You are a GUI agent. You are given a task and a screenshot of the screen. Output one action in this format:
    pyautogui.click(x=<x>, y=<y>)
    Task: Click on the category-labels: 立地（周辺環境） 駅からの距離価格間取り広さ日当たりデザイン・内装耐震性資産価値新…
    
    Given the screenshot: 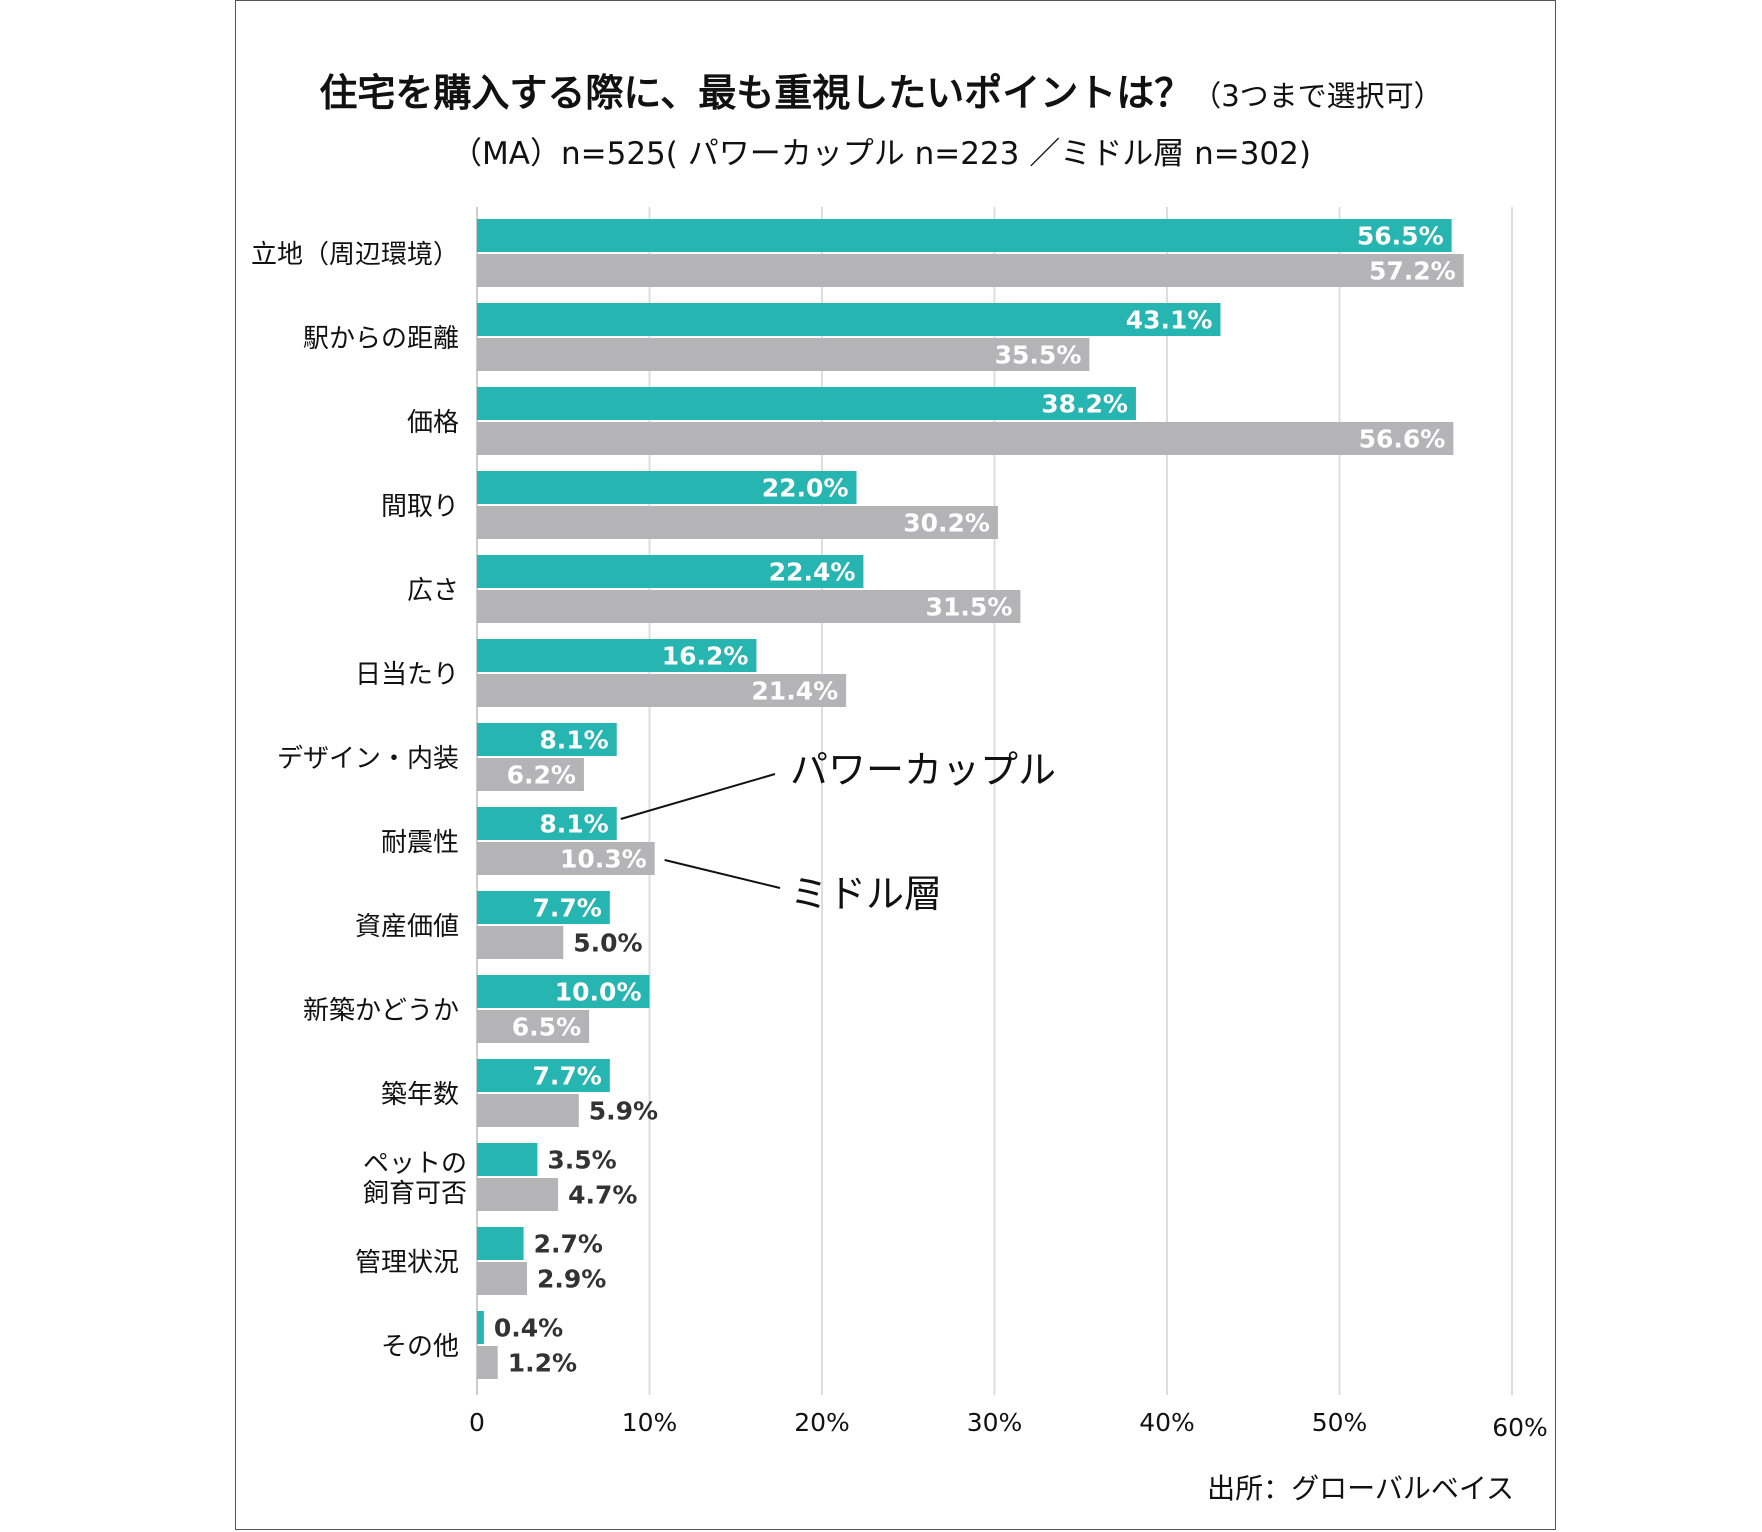 What is the action you would take?
    pyautogui.click(x=359, y=801)
    